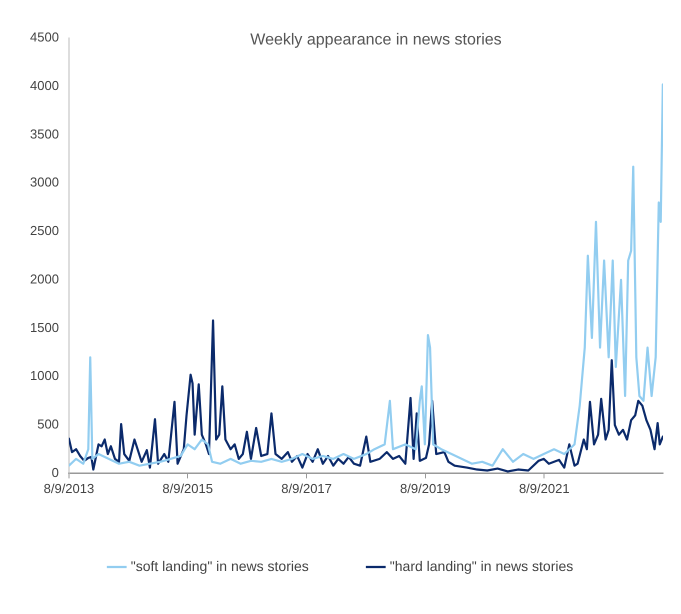 The height and width of the screenshot is (614, 681). Describe the element at coordinates (44, 327) in the screenshot. I see `y-tick-label: 1500` at that location.